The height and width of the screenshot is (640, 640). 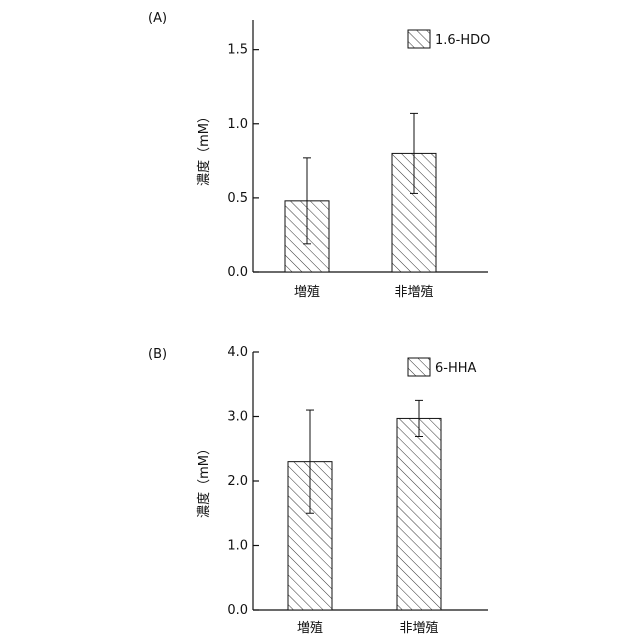 I want to click on panel-a-legend: 1.6-HDO, so click(x=449, y=39).